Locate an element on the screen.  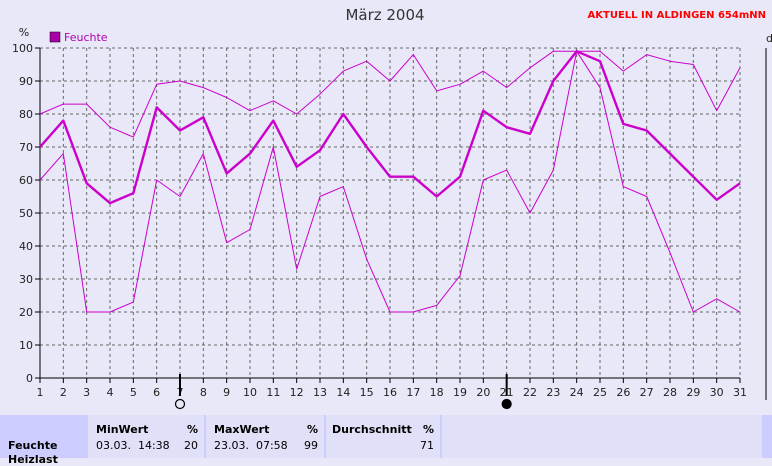
y-tick-label: 10 is located at coordinates (26, 345).